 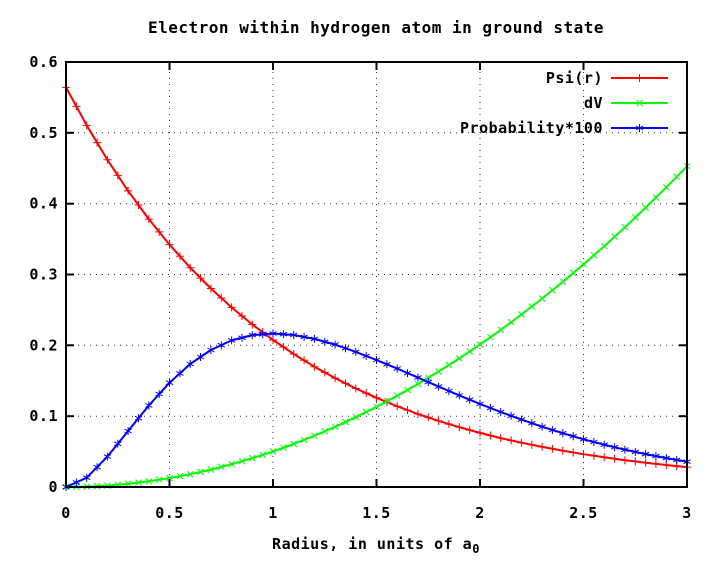 I want to click on legend-entry: dV, so click(x=626, y=103).